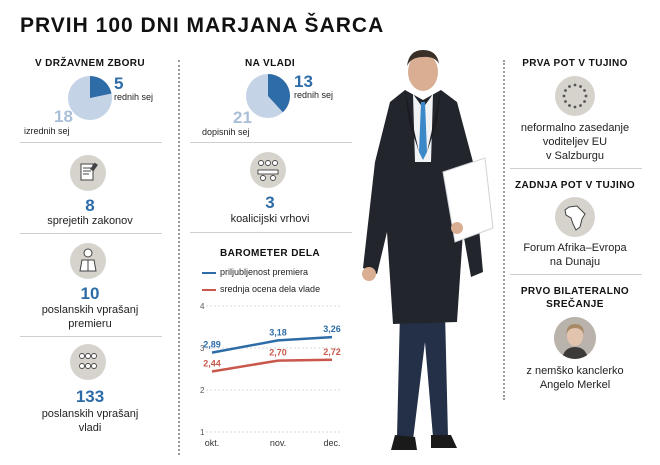 The height and width of the screenshot is (465, 660). What do you see at coordinates (314, 95) in the screenshot?
I see `vlada-redni-label: rednih sej` at bounding box center [314, 95].